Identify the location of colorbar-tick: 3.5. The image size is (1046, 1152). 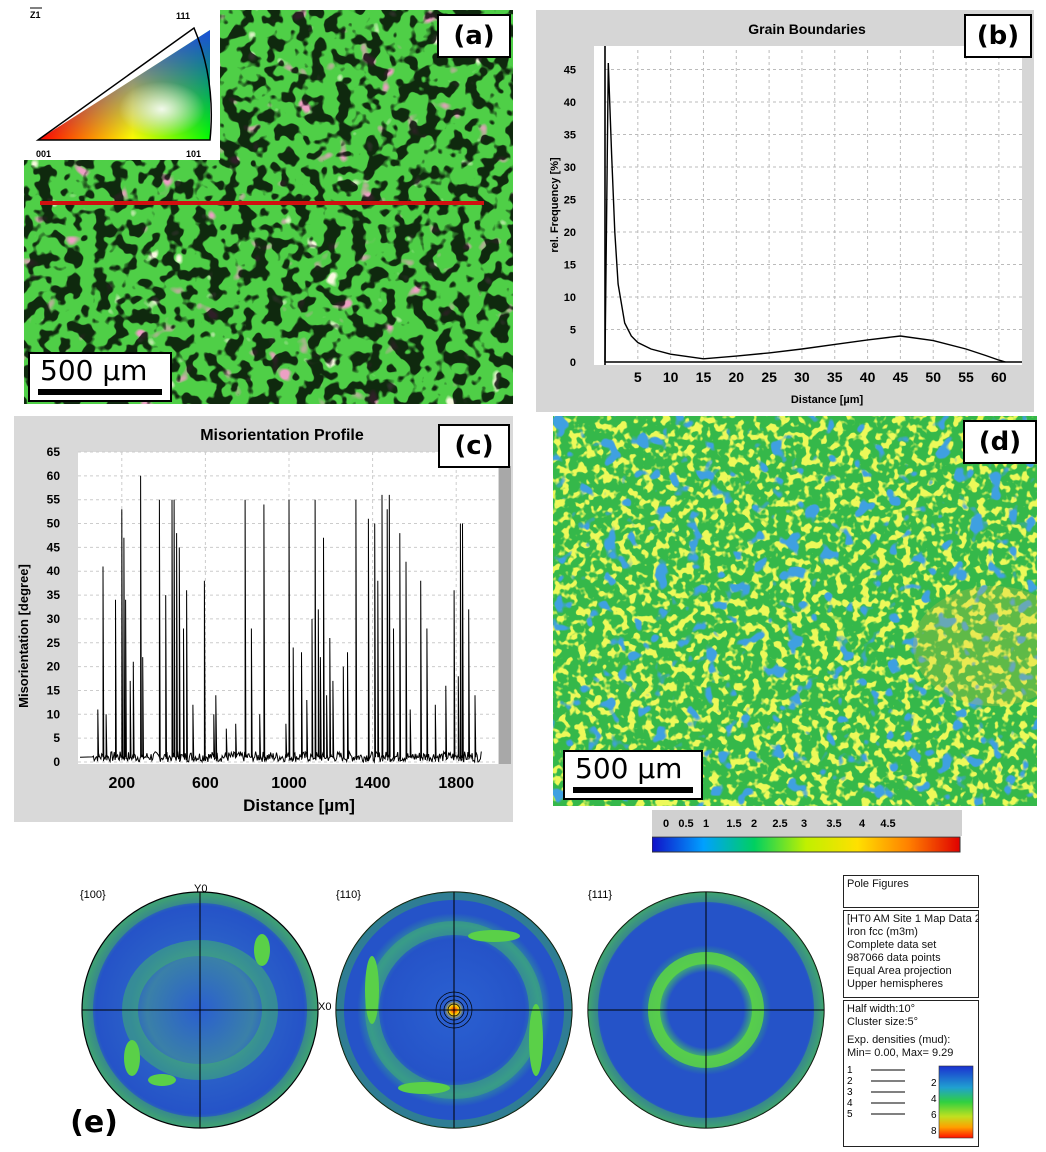
(833, 824).